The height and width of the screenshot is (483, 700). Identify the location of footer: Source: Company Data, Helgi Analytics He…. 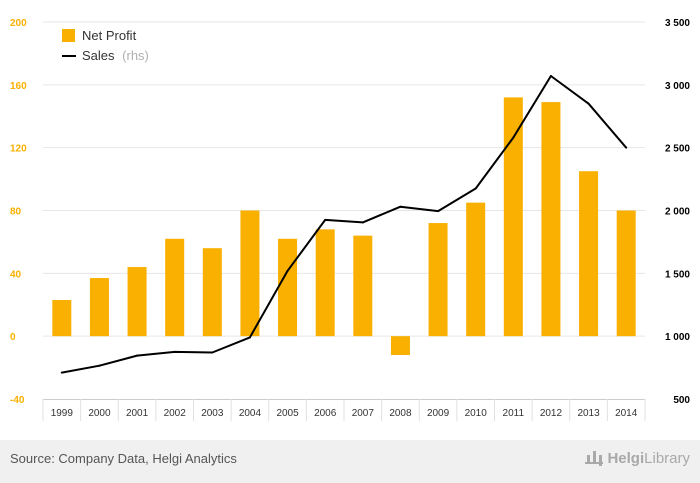
(350, 461).